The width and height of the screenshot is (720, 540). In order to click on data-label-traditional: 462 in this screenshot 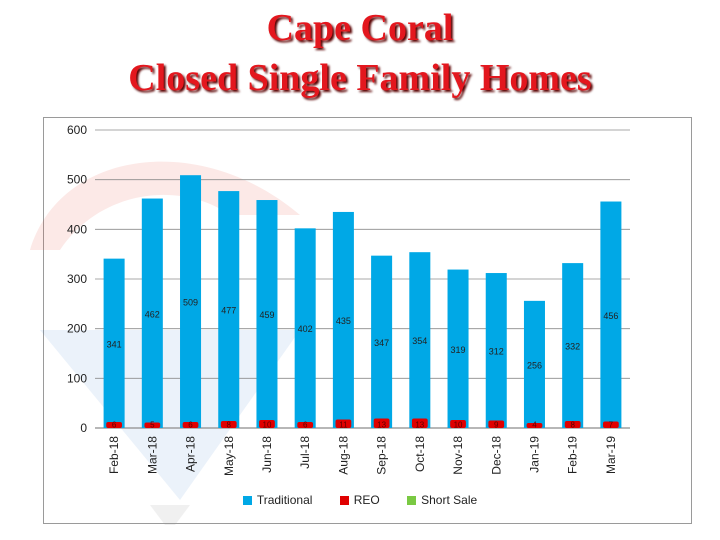, I will do `click(152, 314)`.